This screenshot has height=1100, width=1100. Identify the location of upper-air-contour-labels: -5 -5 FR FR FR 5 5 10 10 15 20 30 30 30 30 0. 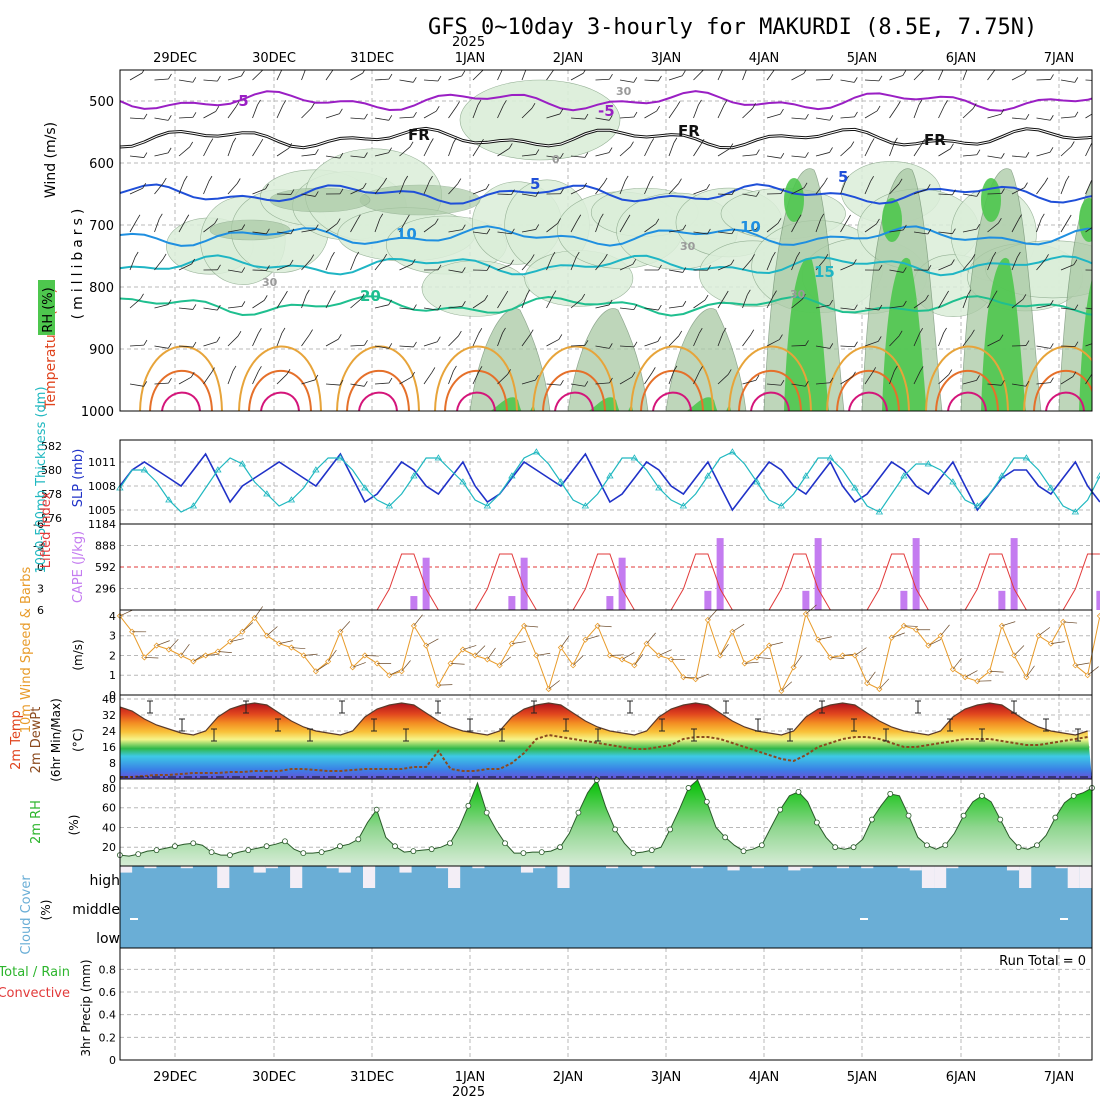
(589, 195).